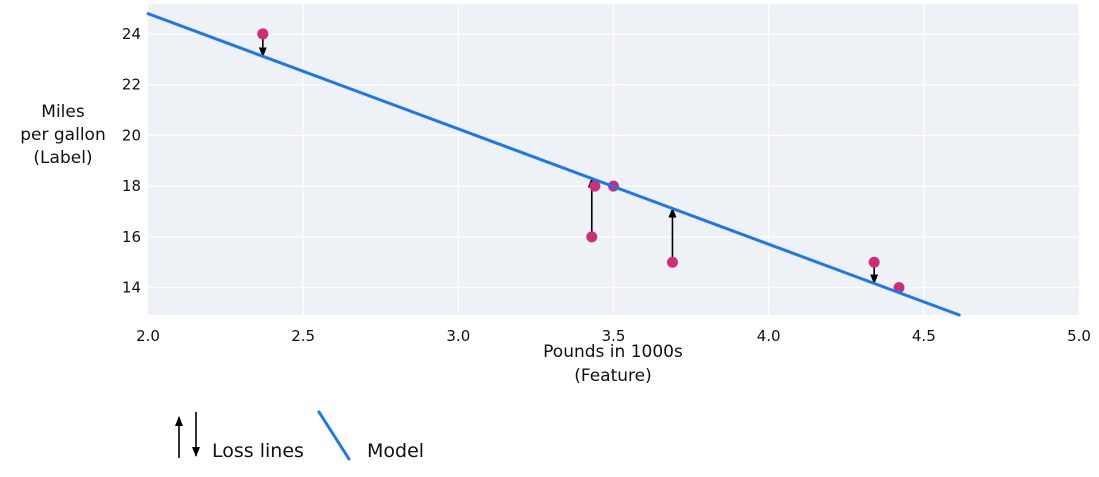 This screenshot has width=1099, height=477. I want to click on x-axis-title-line: (Feature), so click(613, 376).